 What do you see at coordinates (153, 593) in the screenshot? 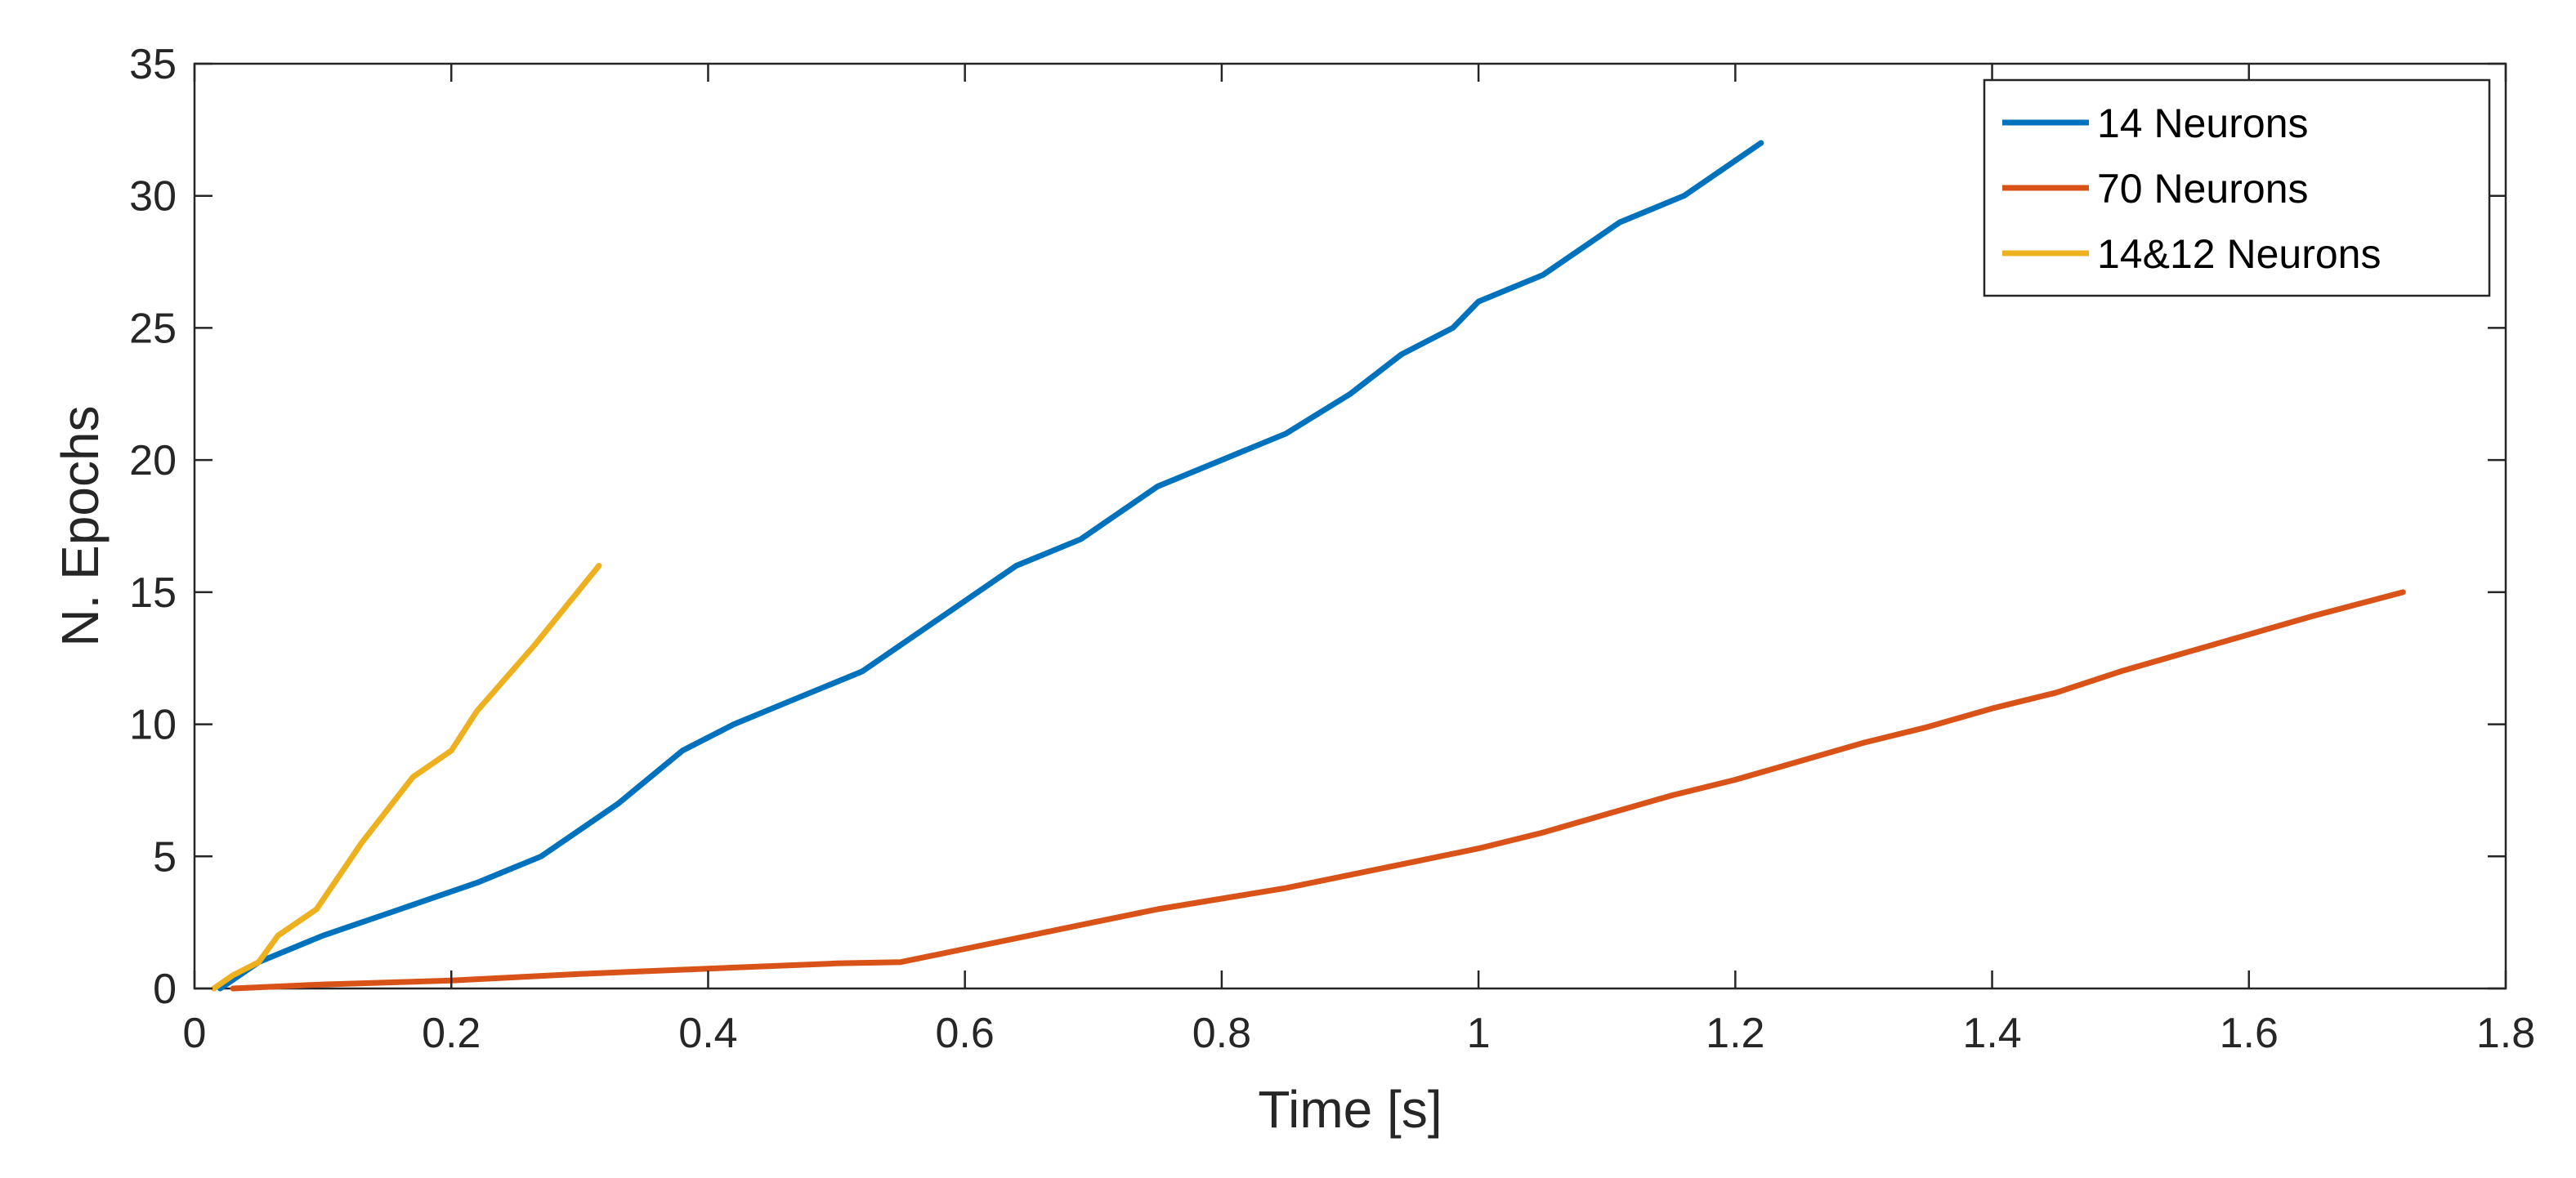
I see `y-tick-label: 15` at bounding box center [153, 593].